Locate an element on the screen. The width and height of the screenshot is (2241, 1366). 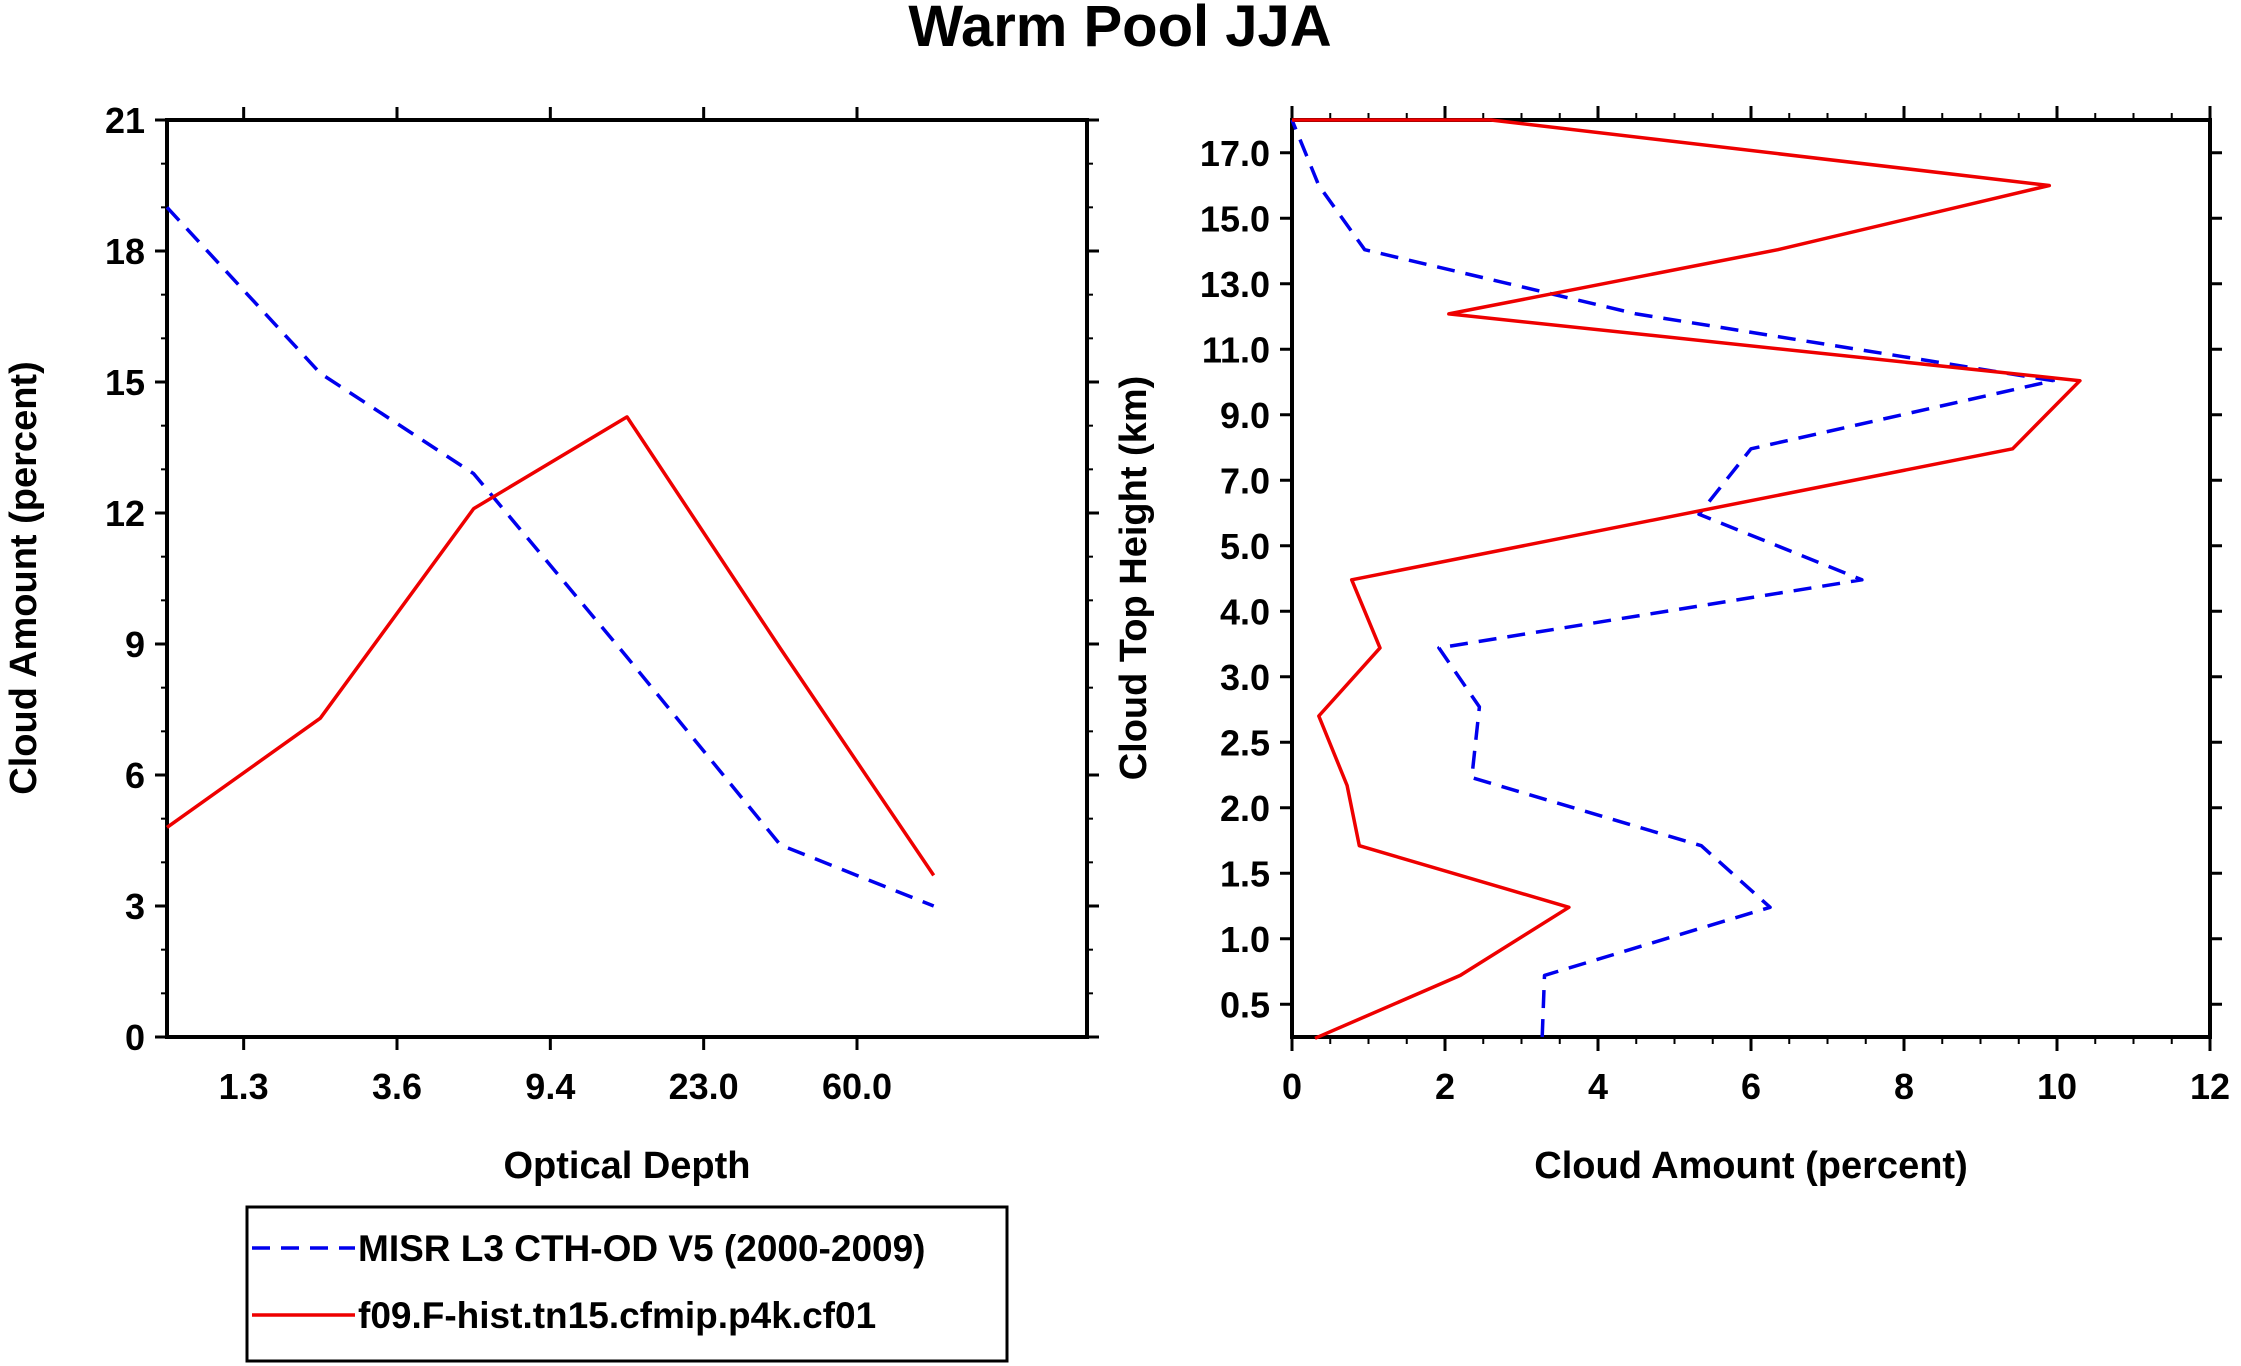
right-y-axis-title: Cloud Top Height (km) is located at coordinates (1134, 578).